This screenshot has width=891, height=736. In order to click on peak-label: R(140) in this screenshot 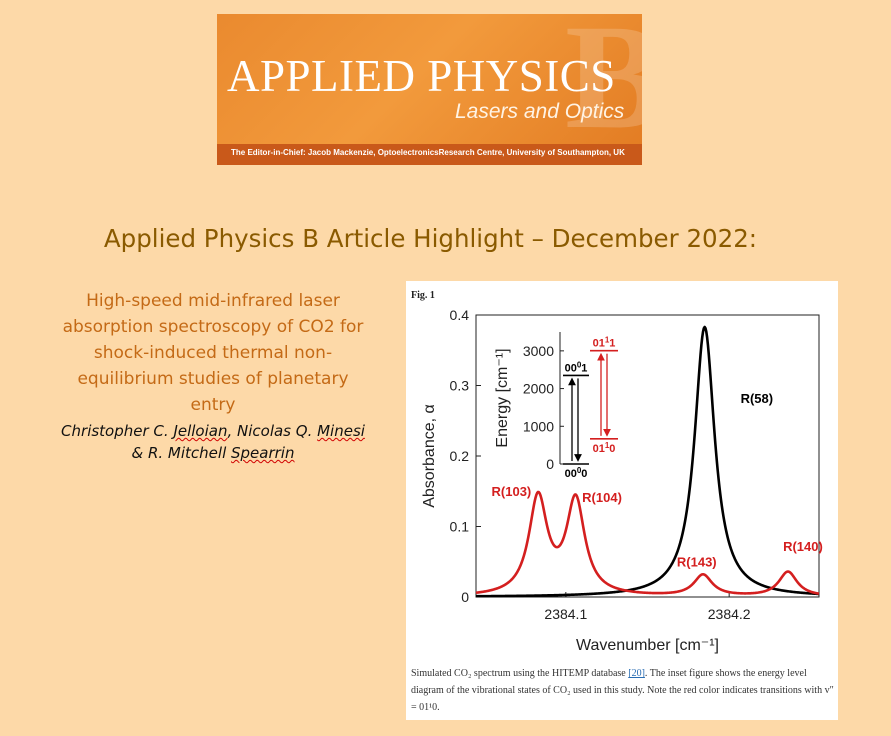, I will do `click(803, 546)`.